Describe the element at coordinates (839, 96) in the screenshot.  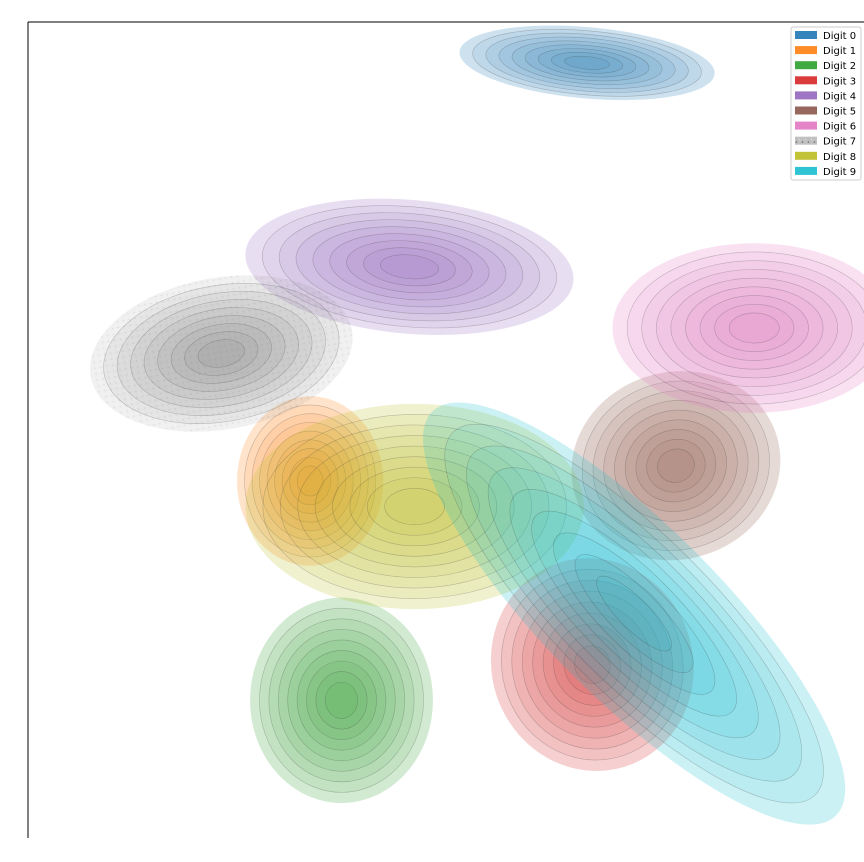
I see `legend-label: Digit 4` at that location.